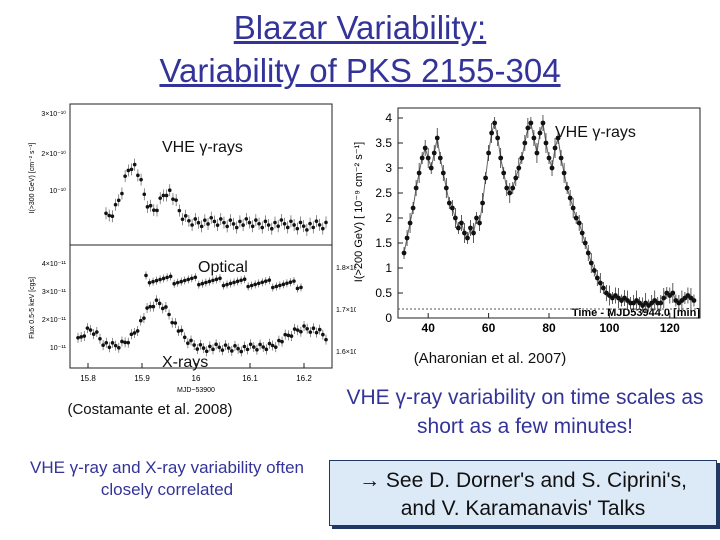 The width and height of the screenshot is (720, 540). What do you see at coordinates (53, 154) in the screenshot?
I see `left-top-ytick: 2×10⁻¹⁰` at bounding box center [53, 154].